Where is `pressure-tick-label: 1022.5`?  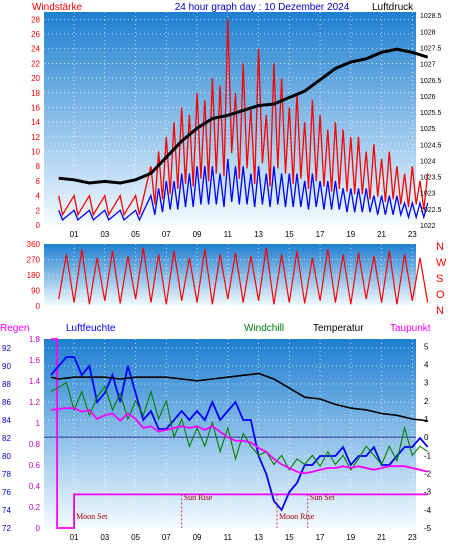
pressure-tick-label: 1022.5 is located at coordinates (431, 210).